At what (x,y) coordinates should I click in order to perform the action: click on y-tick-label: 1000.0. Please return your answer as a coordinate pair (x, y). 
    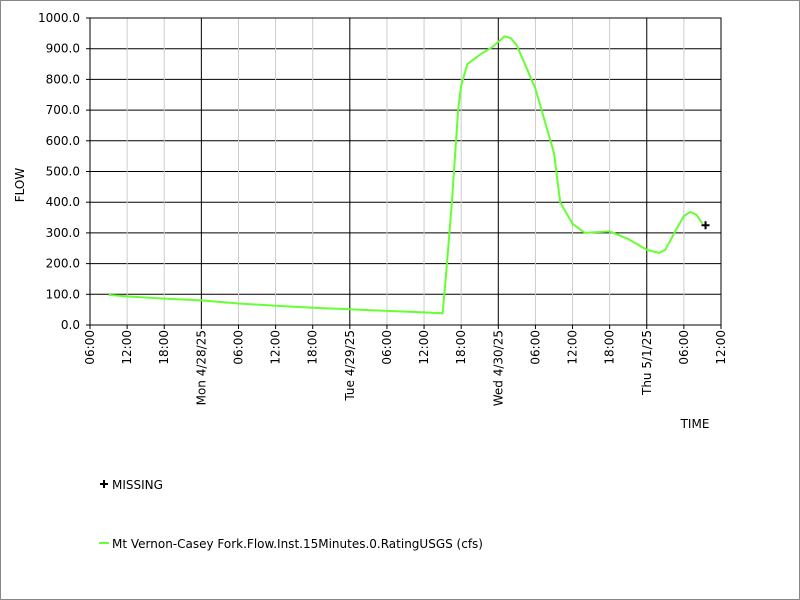
    Looking at the image, I should click on (59, 18).